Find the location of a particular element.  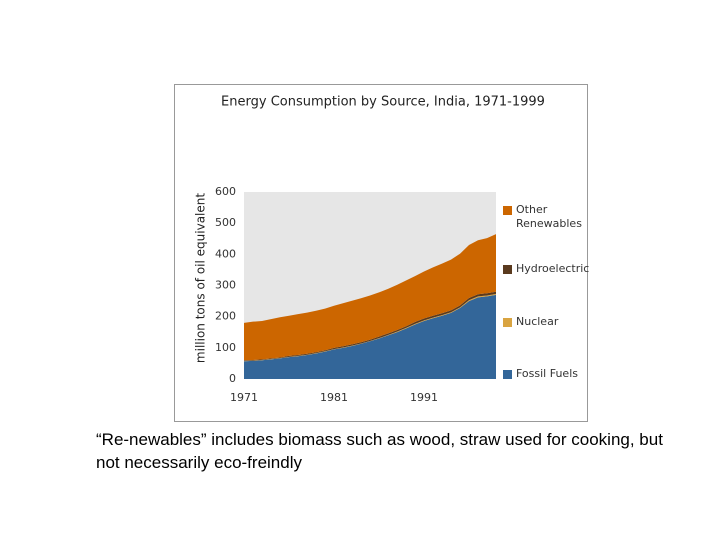

x-tick-label: 1971 is located at coordinates (244, 397).